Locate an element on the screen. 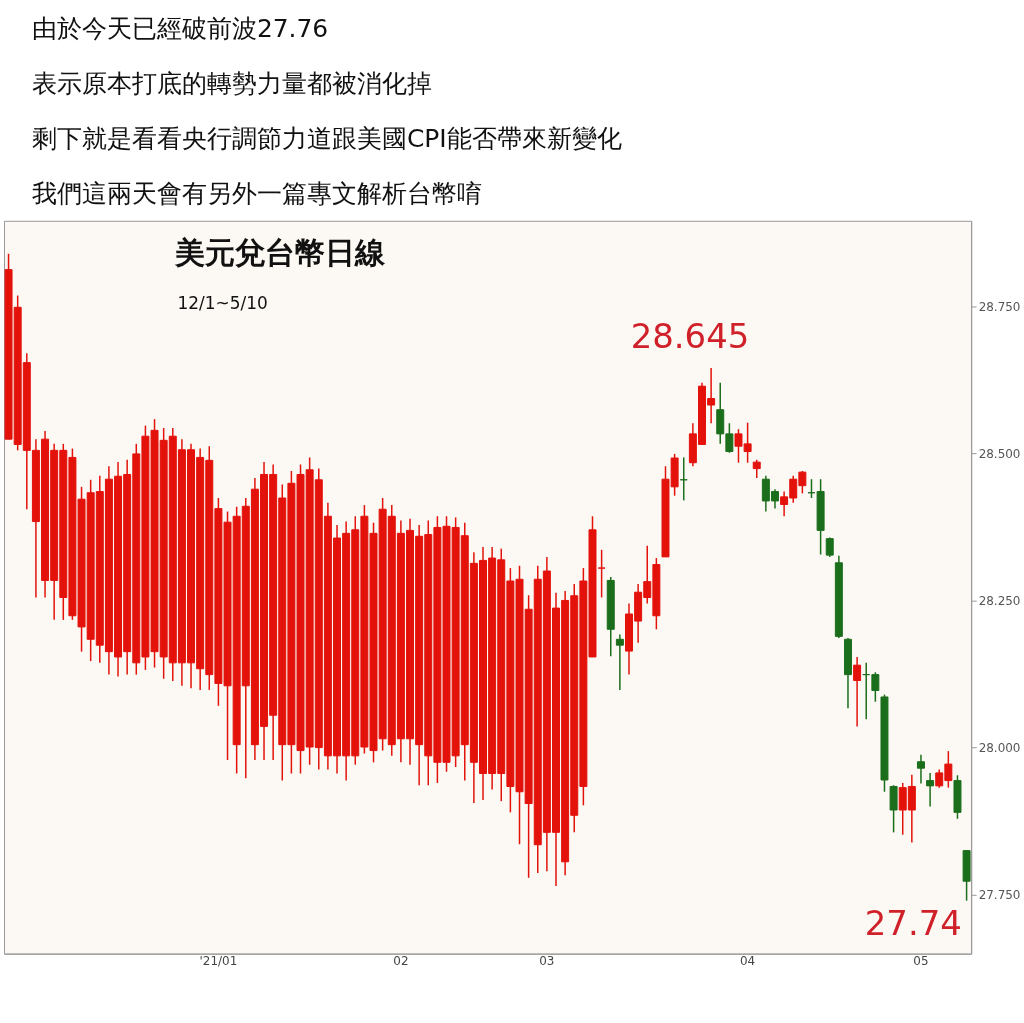 This screenshot has width=1024, height=1023. text: 12/1~5/10 is located at coordinates (222, 302).